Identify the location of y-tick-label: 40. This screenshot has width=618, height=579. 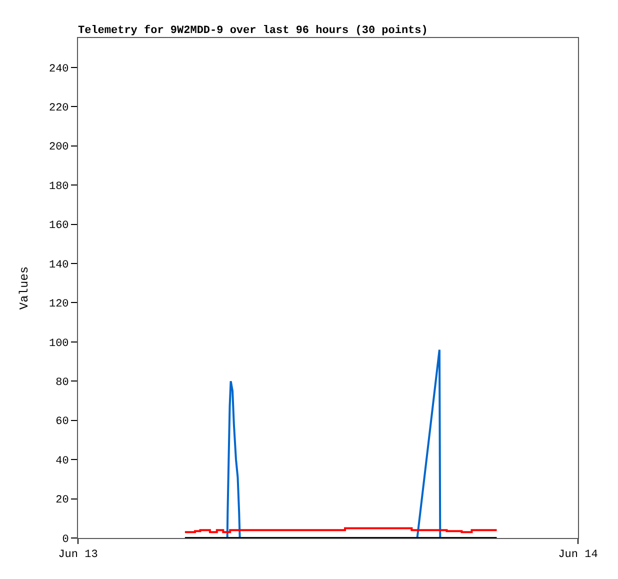
(62, 461).